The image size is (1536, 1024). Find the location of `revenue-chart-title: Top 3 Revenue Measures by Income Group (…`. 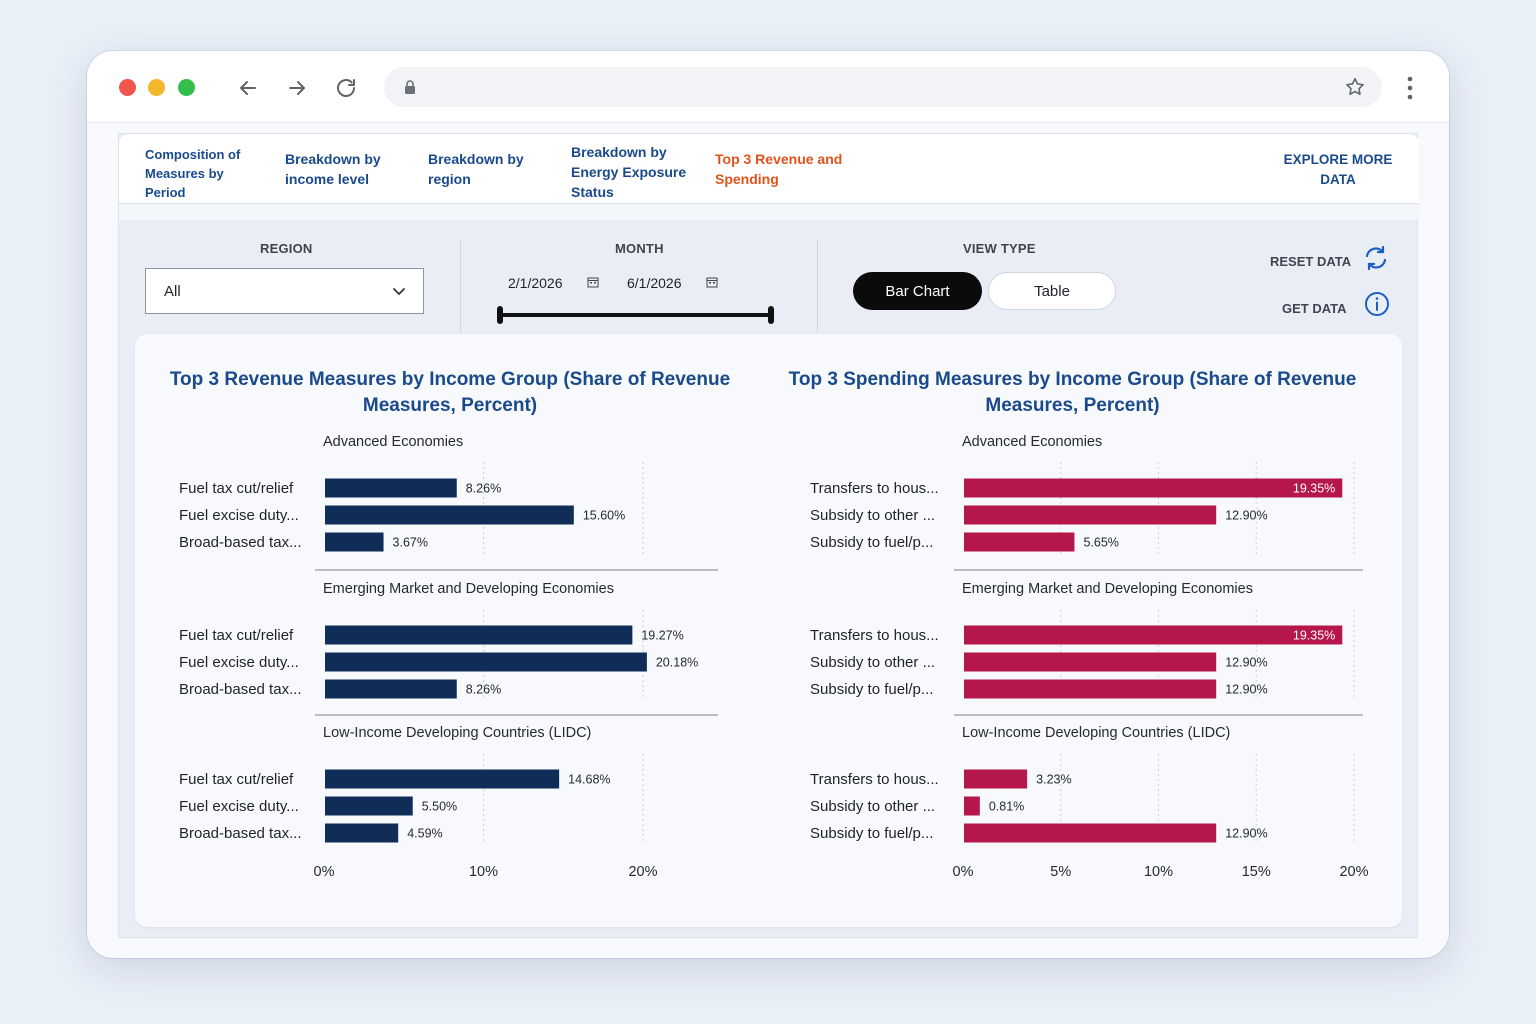

revenue-chart-title: Top 3 Revenue Measures by Income Group (… is located at coordinates (450, 392).